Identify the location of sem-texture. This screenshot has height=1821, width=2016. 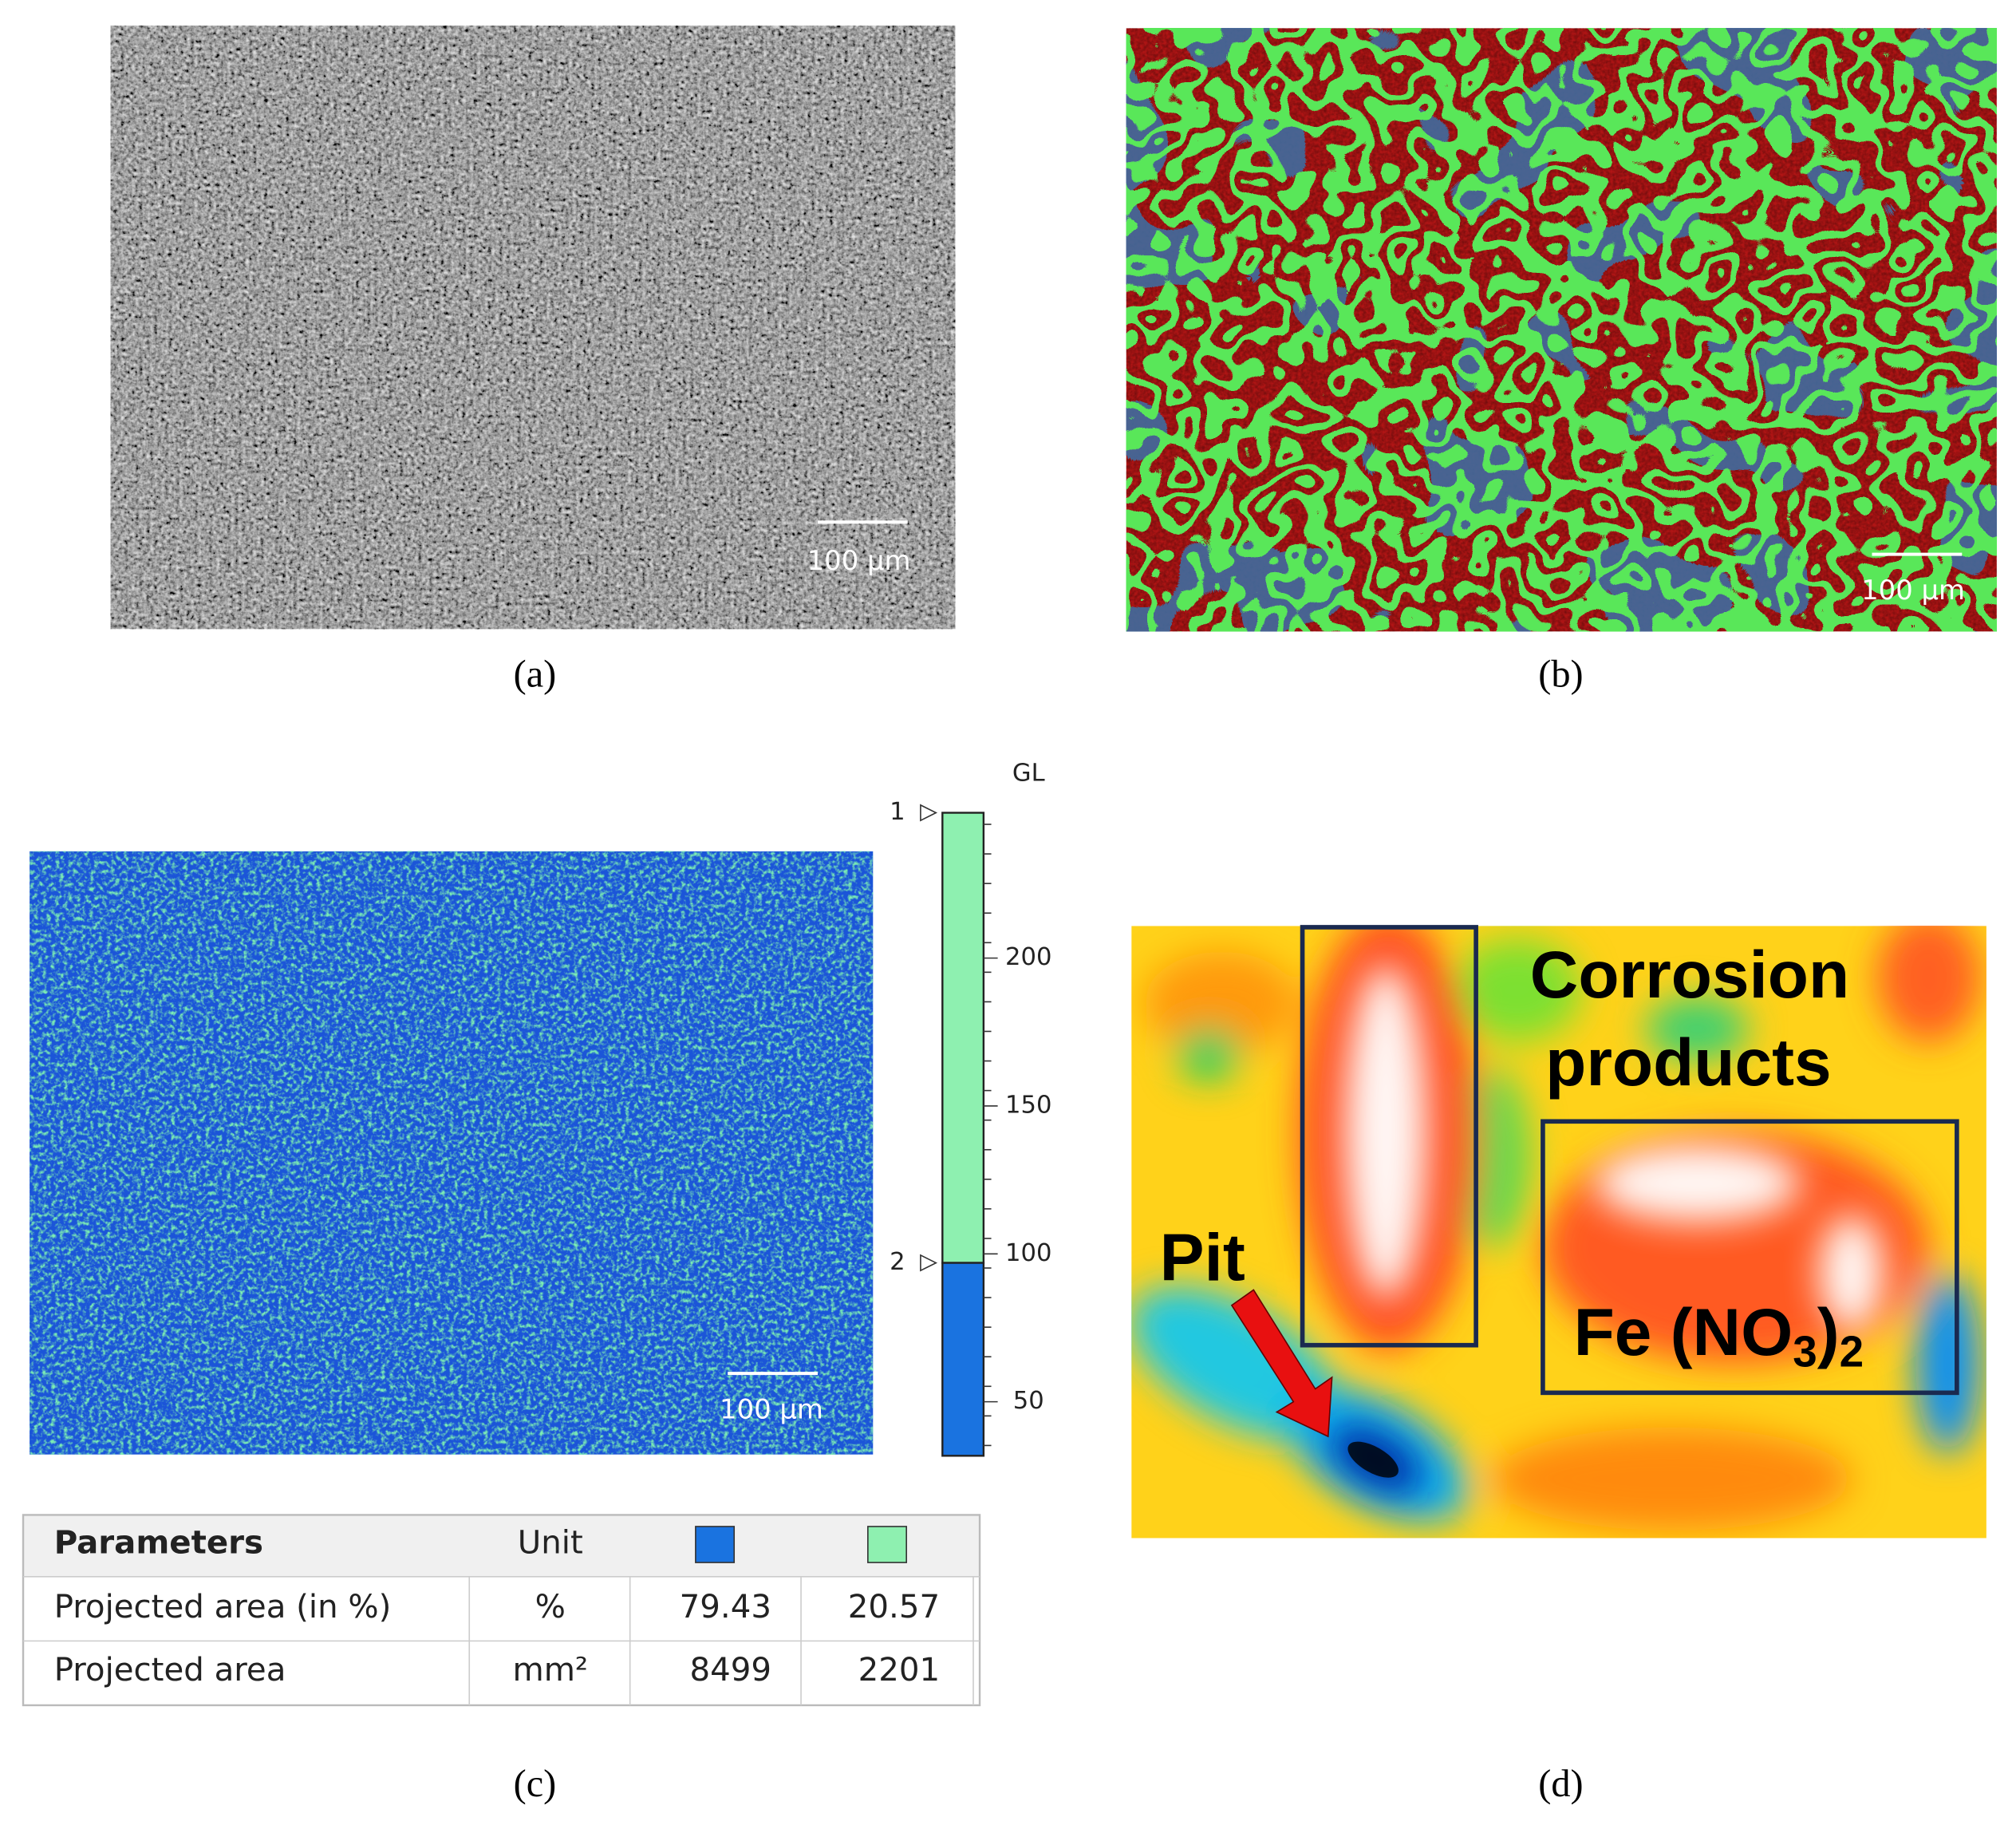
(533, 328).